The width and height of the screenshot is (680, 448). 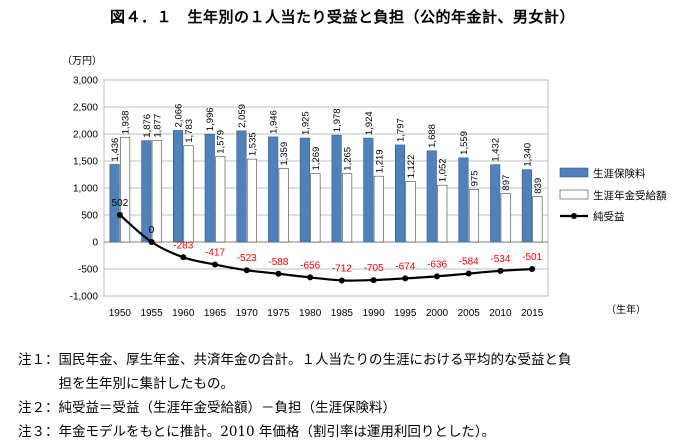 What do you see at coordinates (157, 126) in the screenshot?
I see `bar-benefit-label: 1,877` at bounding box center [157, 126].